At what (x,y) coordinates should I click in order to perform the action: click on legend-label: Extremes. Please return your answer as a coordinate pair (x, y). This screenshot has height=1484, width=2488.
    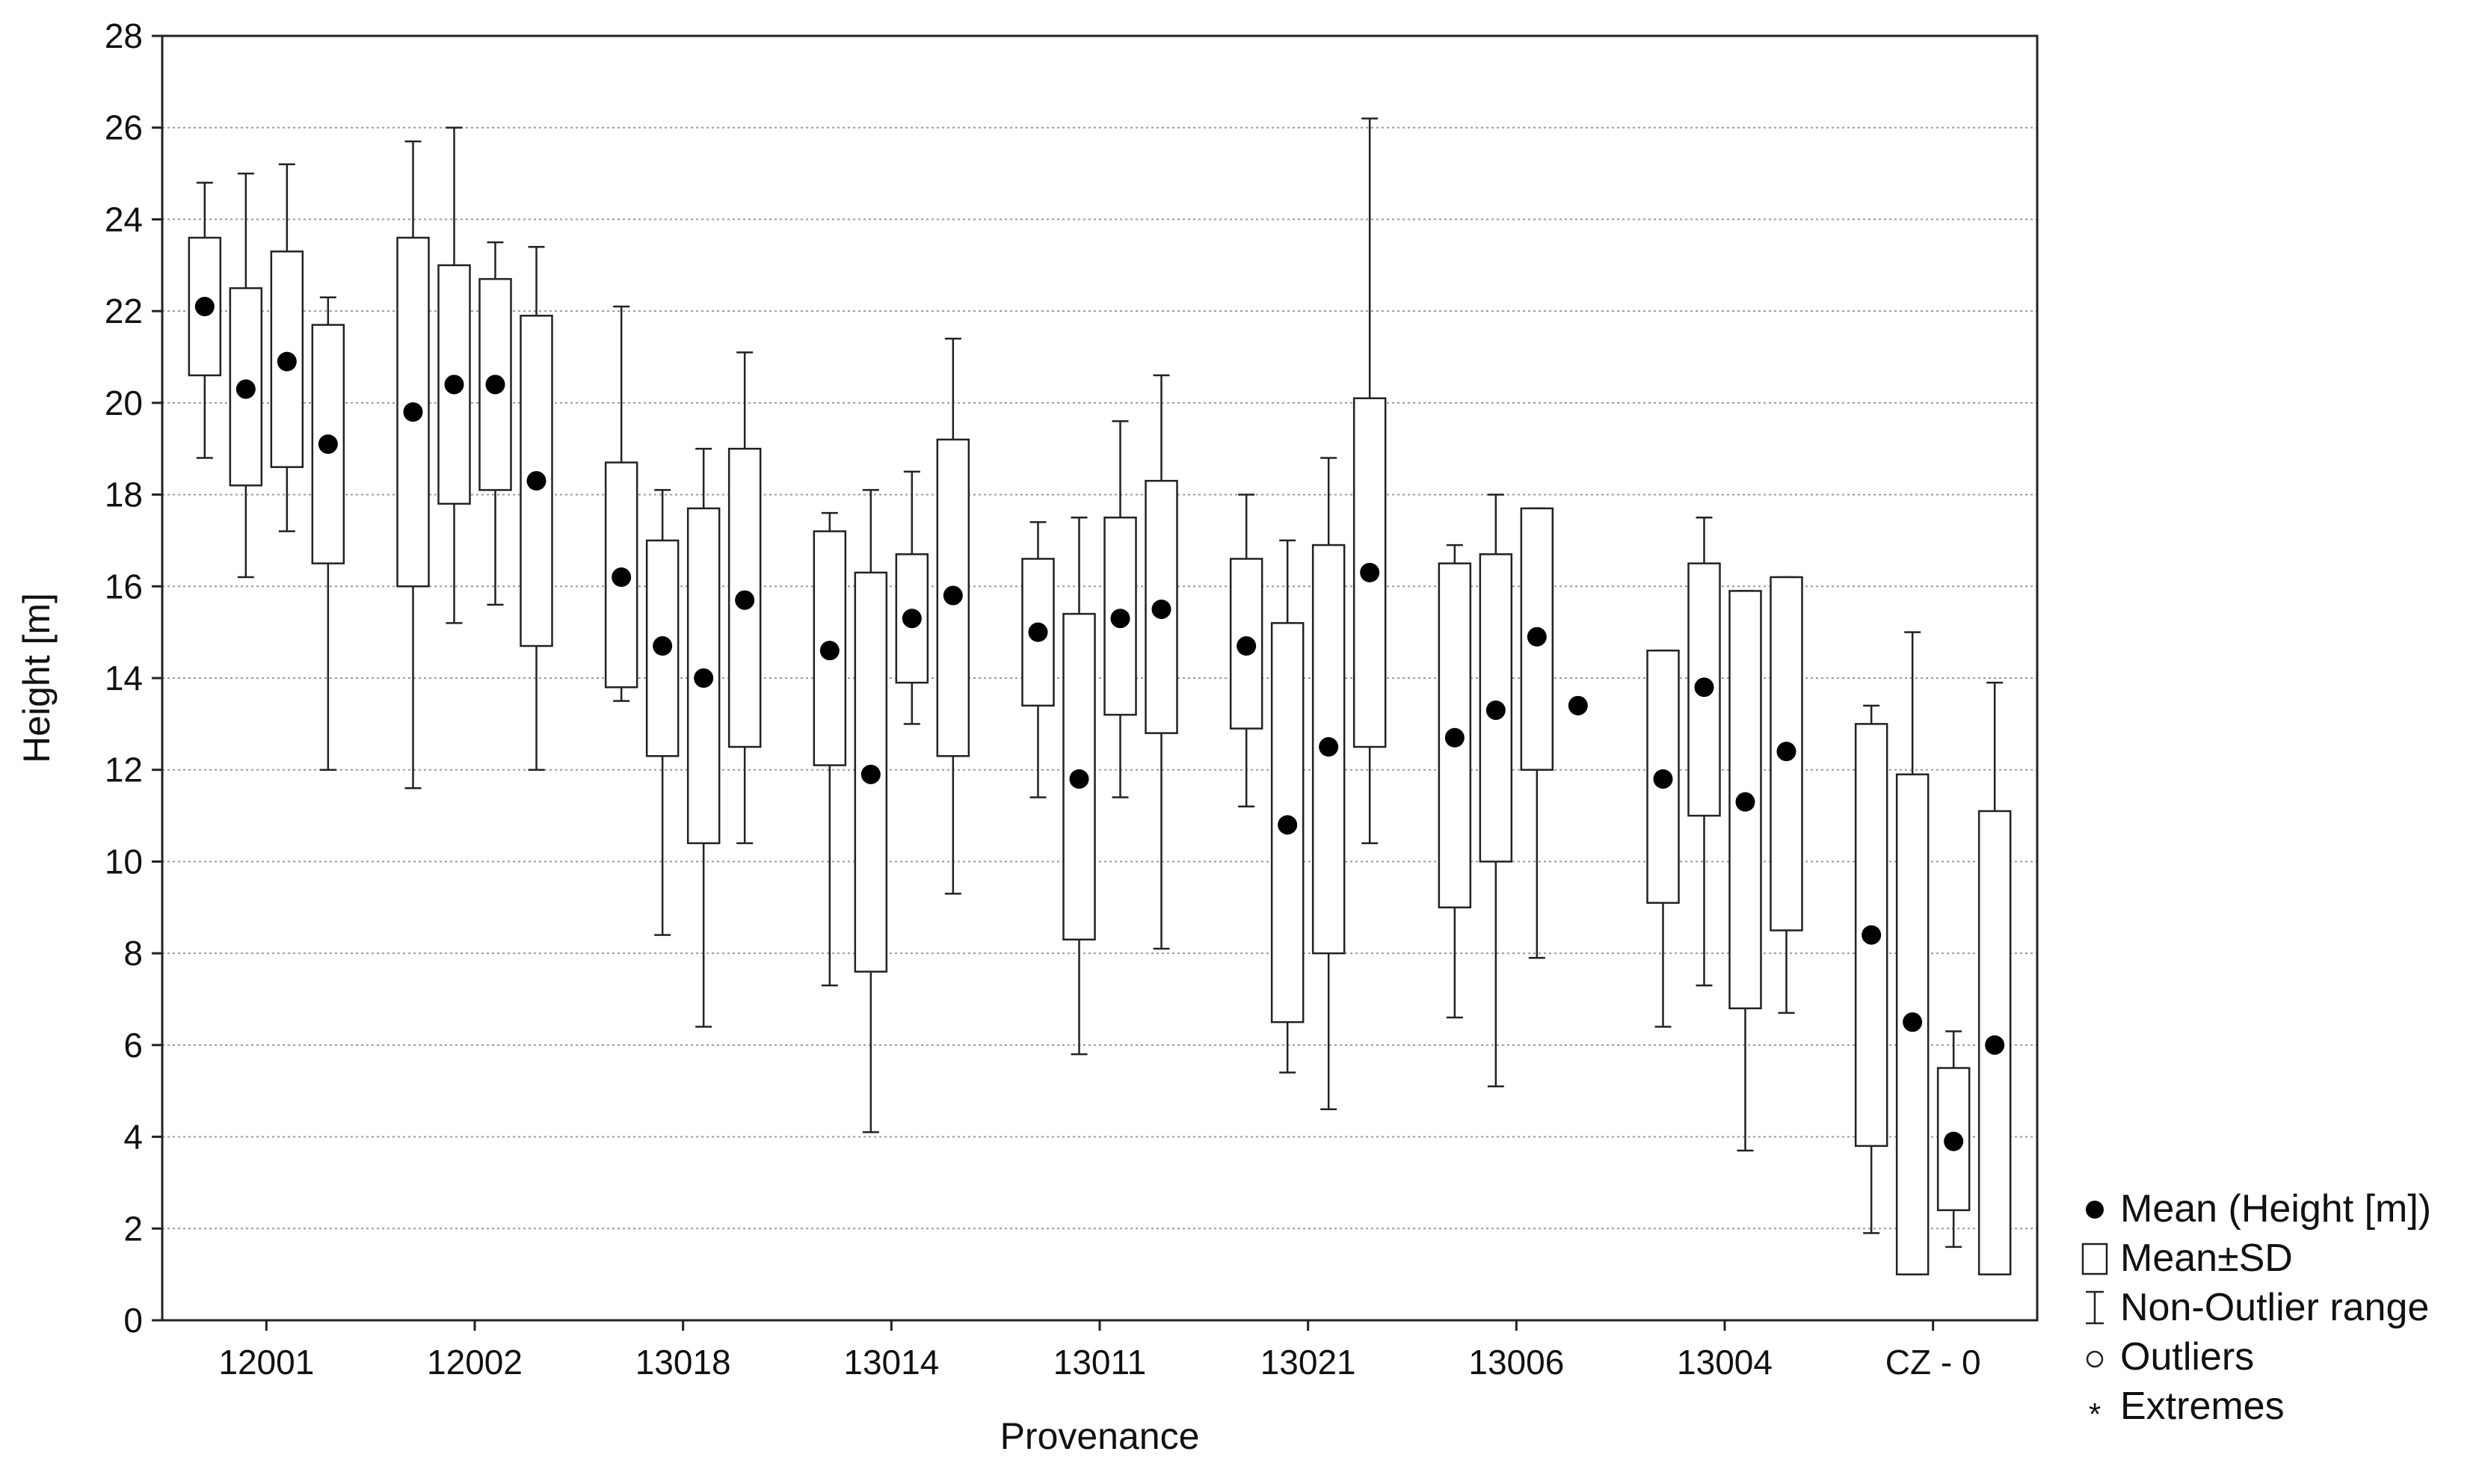
    Looking at the image, I should click on (2202, 1406).